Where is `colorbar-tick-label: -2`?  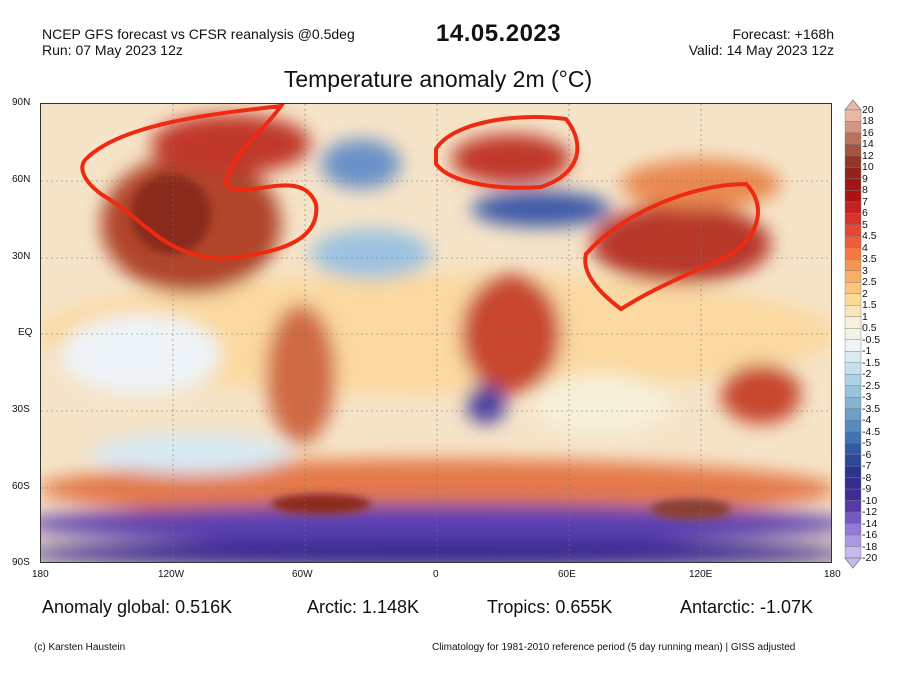
colorbar-tick-label: -2 is located at coordinates (867, 374).